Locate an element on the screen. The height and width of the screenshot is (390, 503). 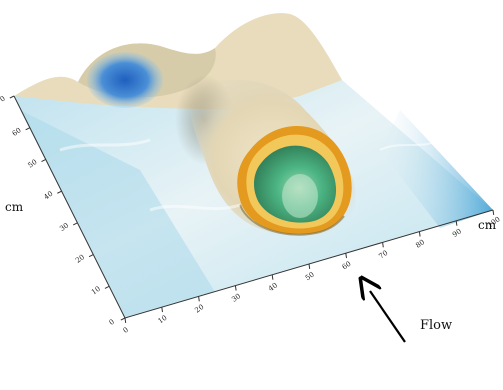
right-axis-title: cm is located at coordinates (487, 225).